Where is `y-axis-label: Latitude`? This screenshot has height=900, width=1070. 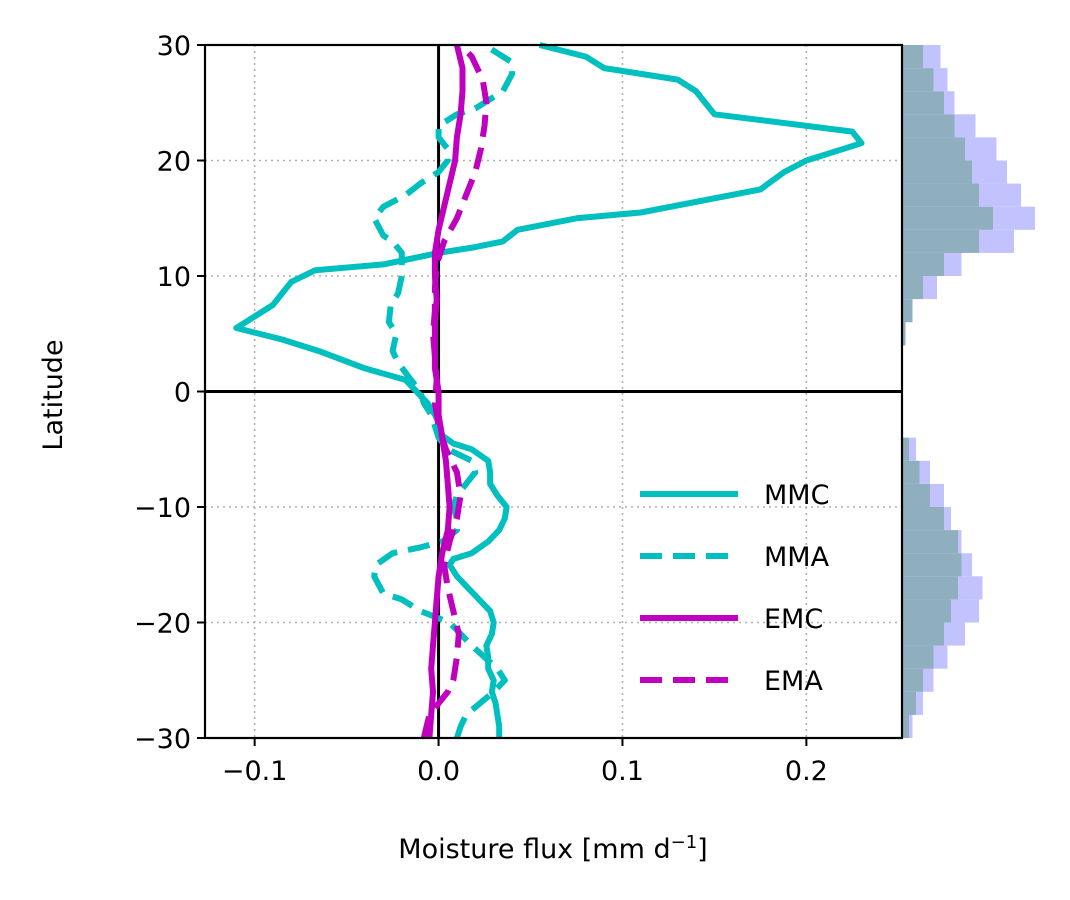 y-axis-label: Latitude is located at coordinates (53, 394).